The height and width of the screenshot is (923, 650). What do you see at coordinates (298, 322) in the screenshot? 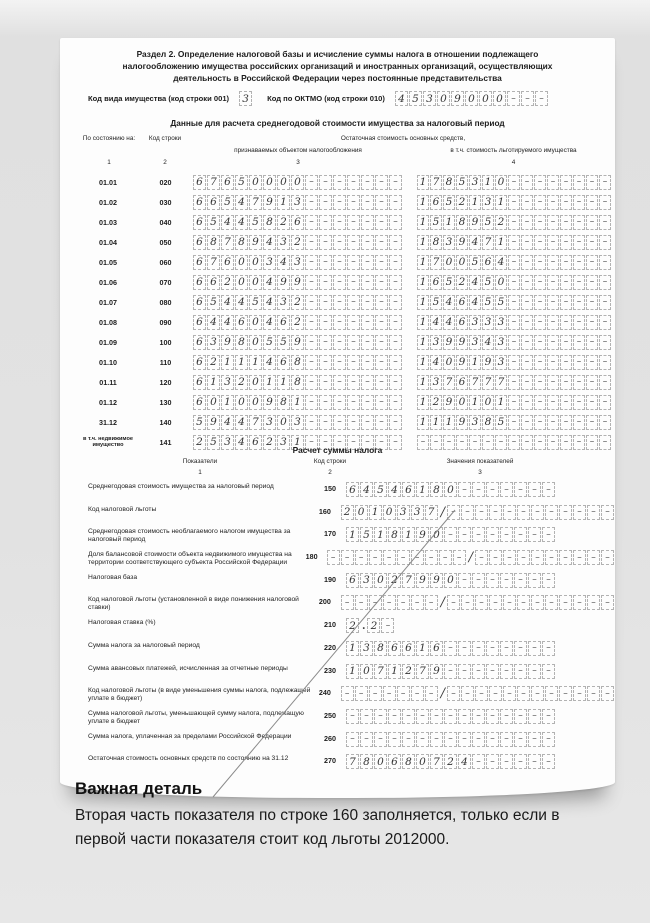
I see `taxable-value-field: 6 4 4 6 0 4 6 2– – – – – – –` at bounding box center [298, 322].